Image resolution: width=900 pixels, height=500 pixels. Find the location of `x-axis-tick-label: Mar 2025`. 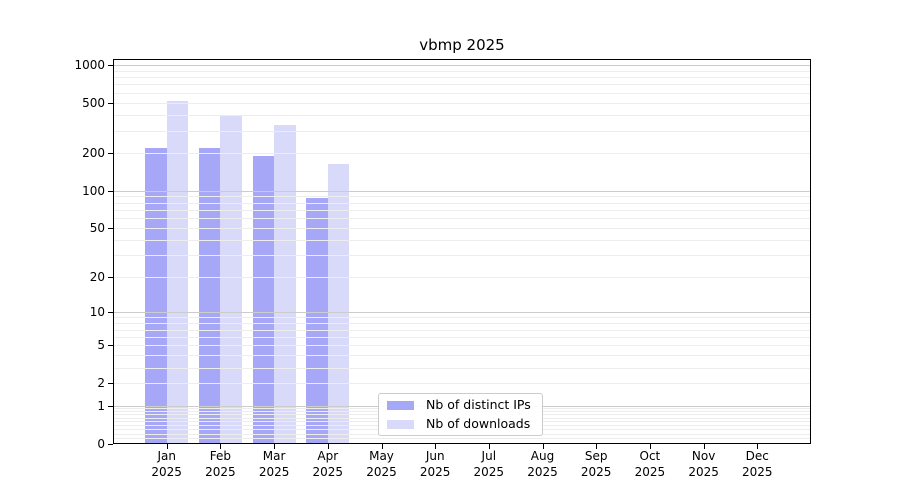

x-axis-tick-label: Mar 2025 is located at coordinates (274, 464).